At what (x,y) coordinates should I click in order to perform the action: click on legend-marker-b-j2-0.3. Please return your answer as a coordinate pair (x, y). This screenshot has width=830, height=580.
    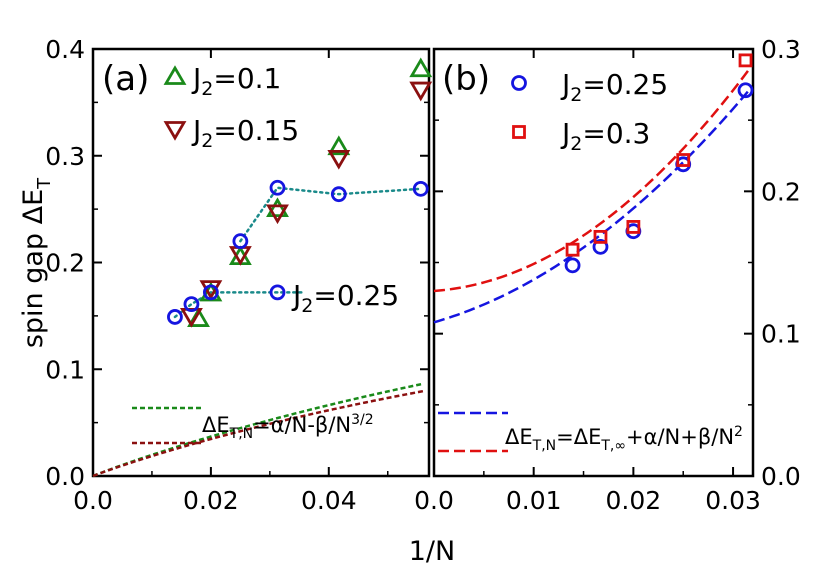
    Looking at the image, I should click on (519, 132).